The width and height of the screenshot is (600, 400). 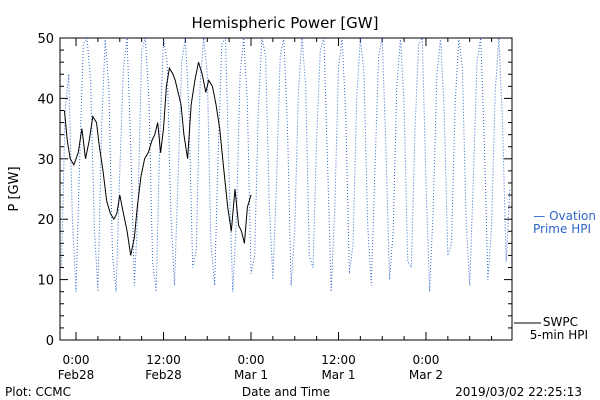 What do you see at coordinates (518, 392) in the screenshot?
I see `plot-timestamp: 2019/03/02 22:25:13` at bounding box center [518, 392].